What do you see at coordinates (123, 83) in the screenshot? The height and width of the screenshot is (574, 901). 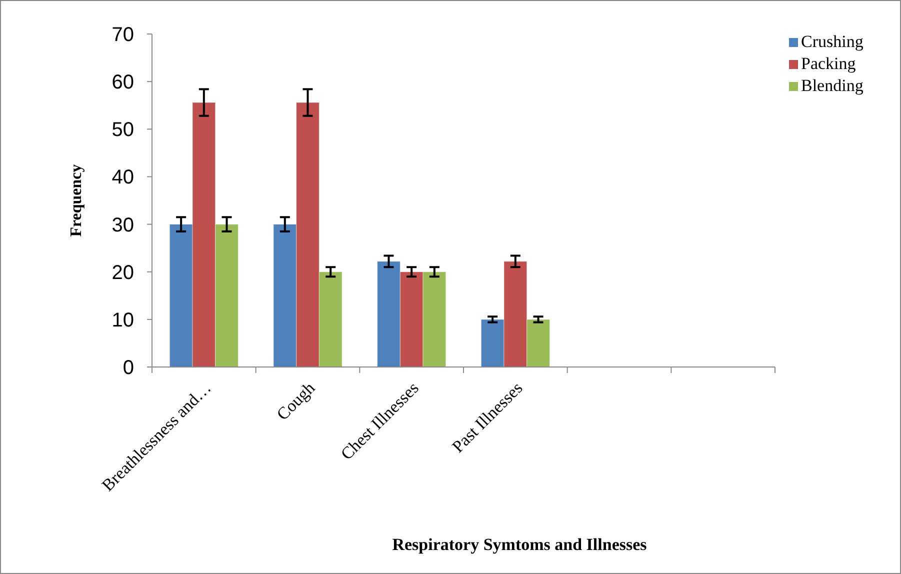 I see `y-tick-label: 60` at bounding box center [123, 83].